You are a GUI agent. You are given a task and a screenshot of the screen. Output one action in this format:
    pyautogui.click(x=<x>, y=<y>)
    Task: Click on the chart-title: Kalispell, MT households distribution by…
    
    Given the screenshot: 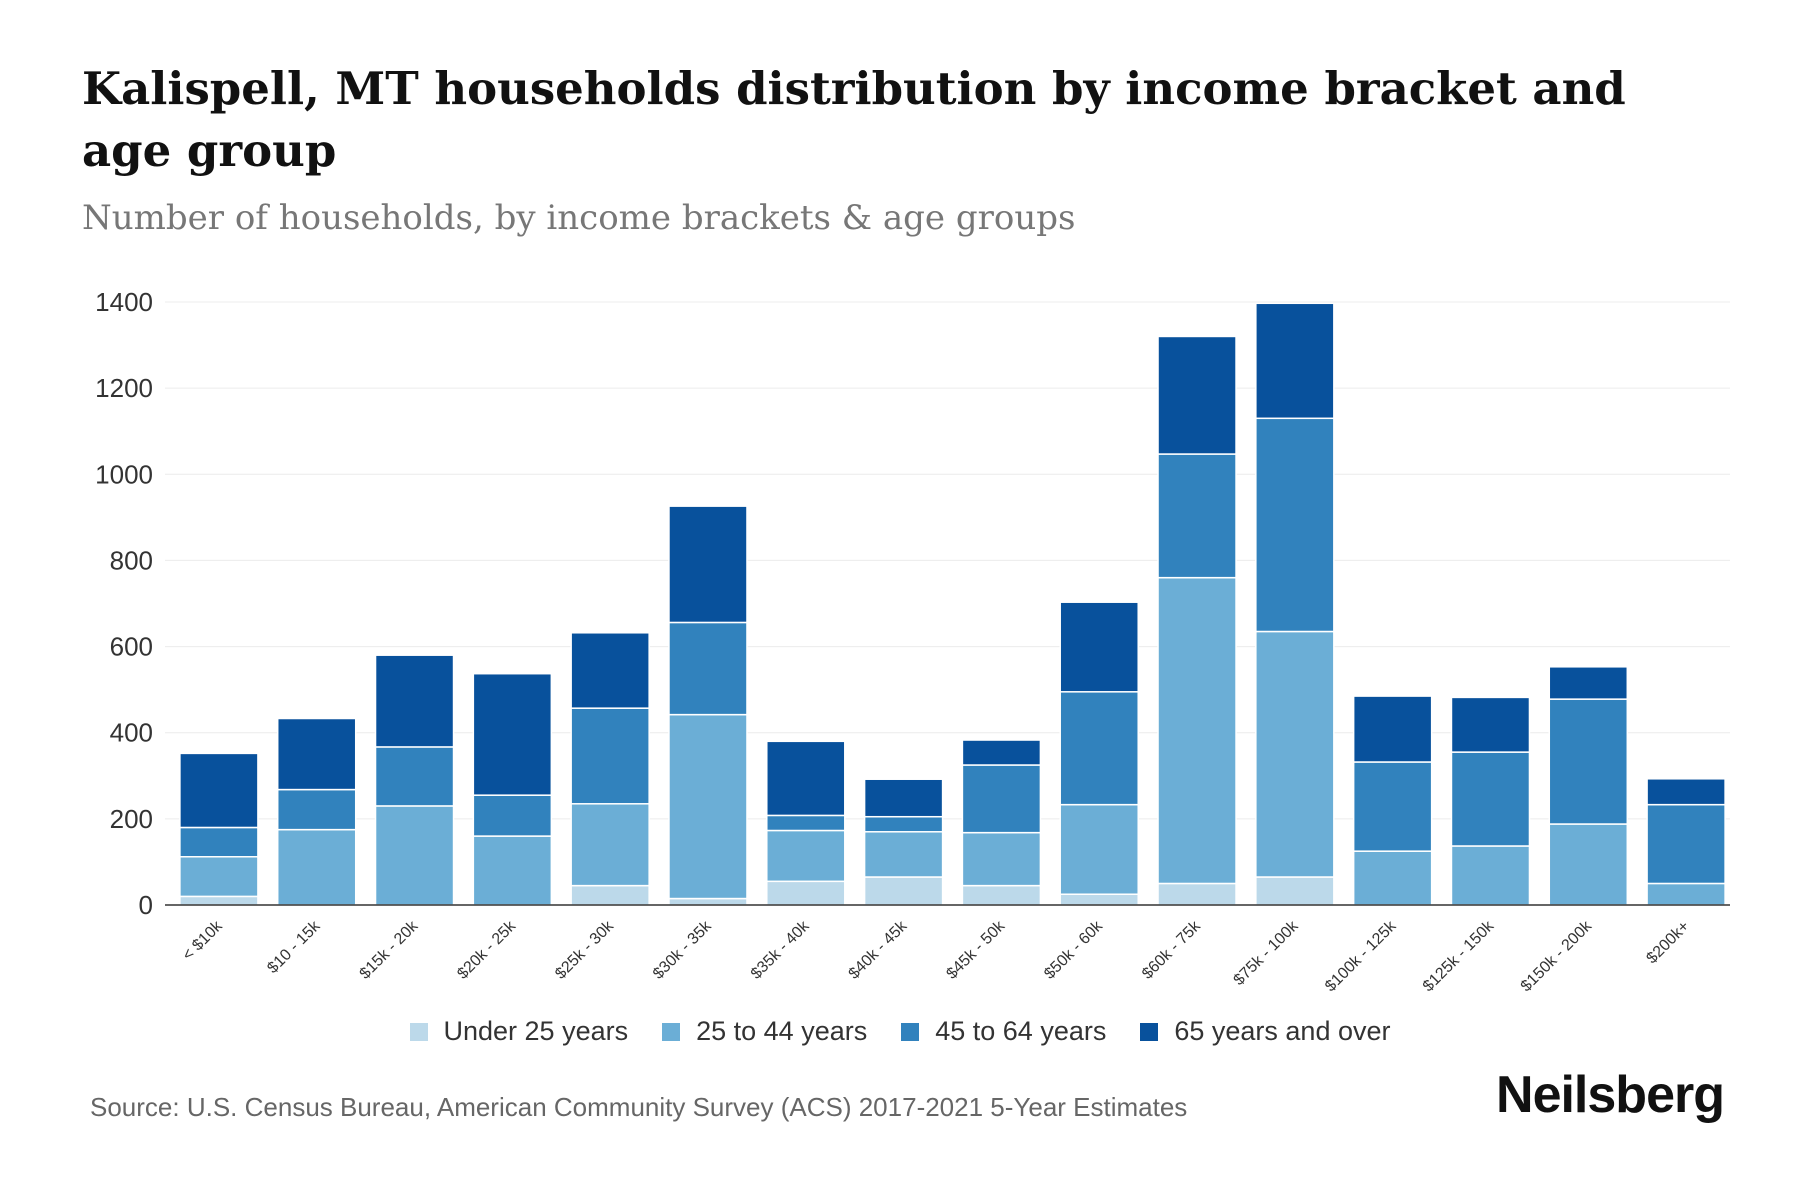 What is the action you would take?
    pyautogui.click(x=854, y=119)
    